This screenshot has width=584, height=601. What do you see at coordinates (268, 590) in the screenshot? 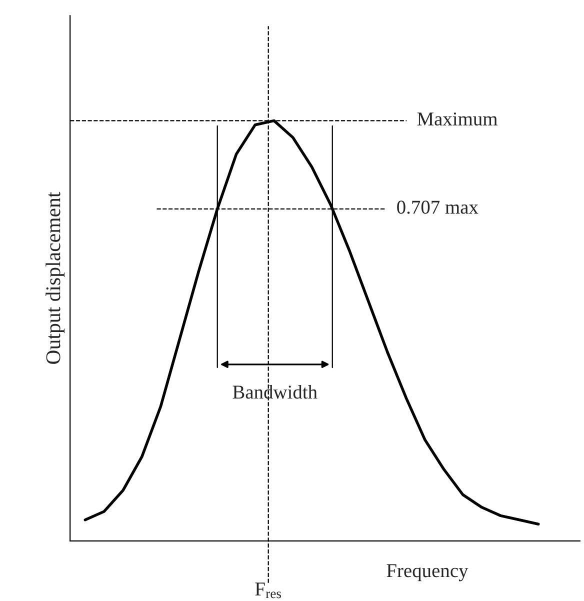
I see `text: F$_{res}$` at bounding box center [268, 590].